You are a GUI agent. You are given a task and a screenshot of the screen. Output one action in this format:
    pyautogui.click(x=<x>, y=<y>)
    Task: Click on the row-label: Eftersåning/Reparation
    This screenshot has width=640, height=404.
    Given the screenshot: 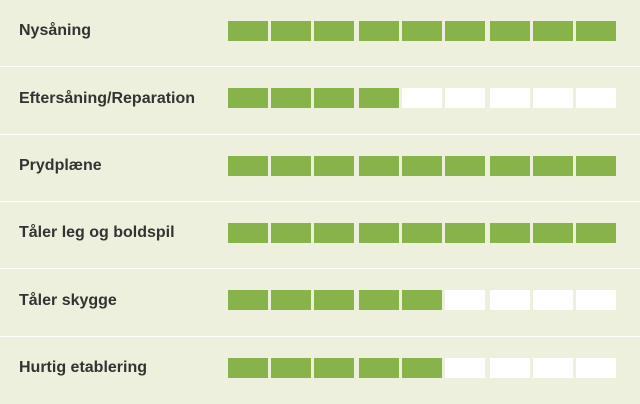 What is the action you would take?
    pyautogui.click(x=107, y=98)
    